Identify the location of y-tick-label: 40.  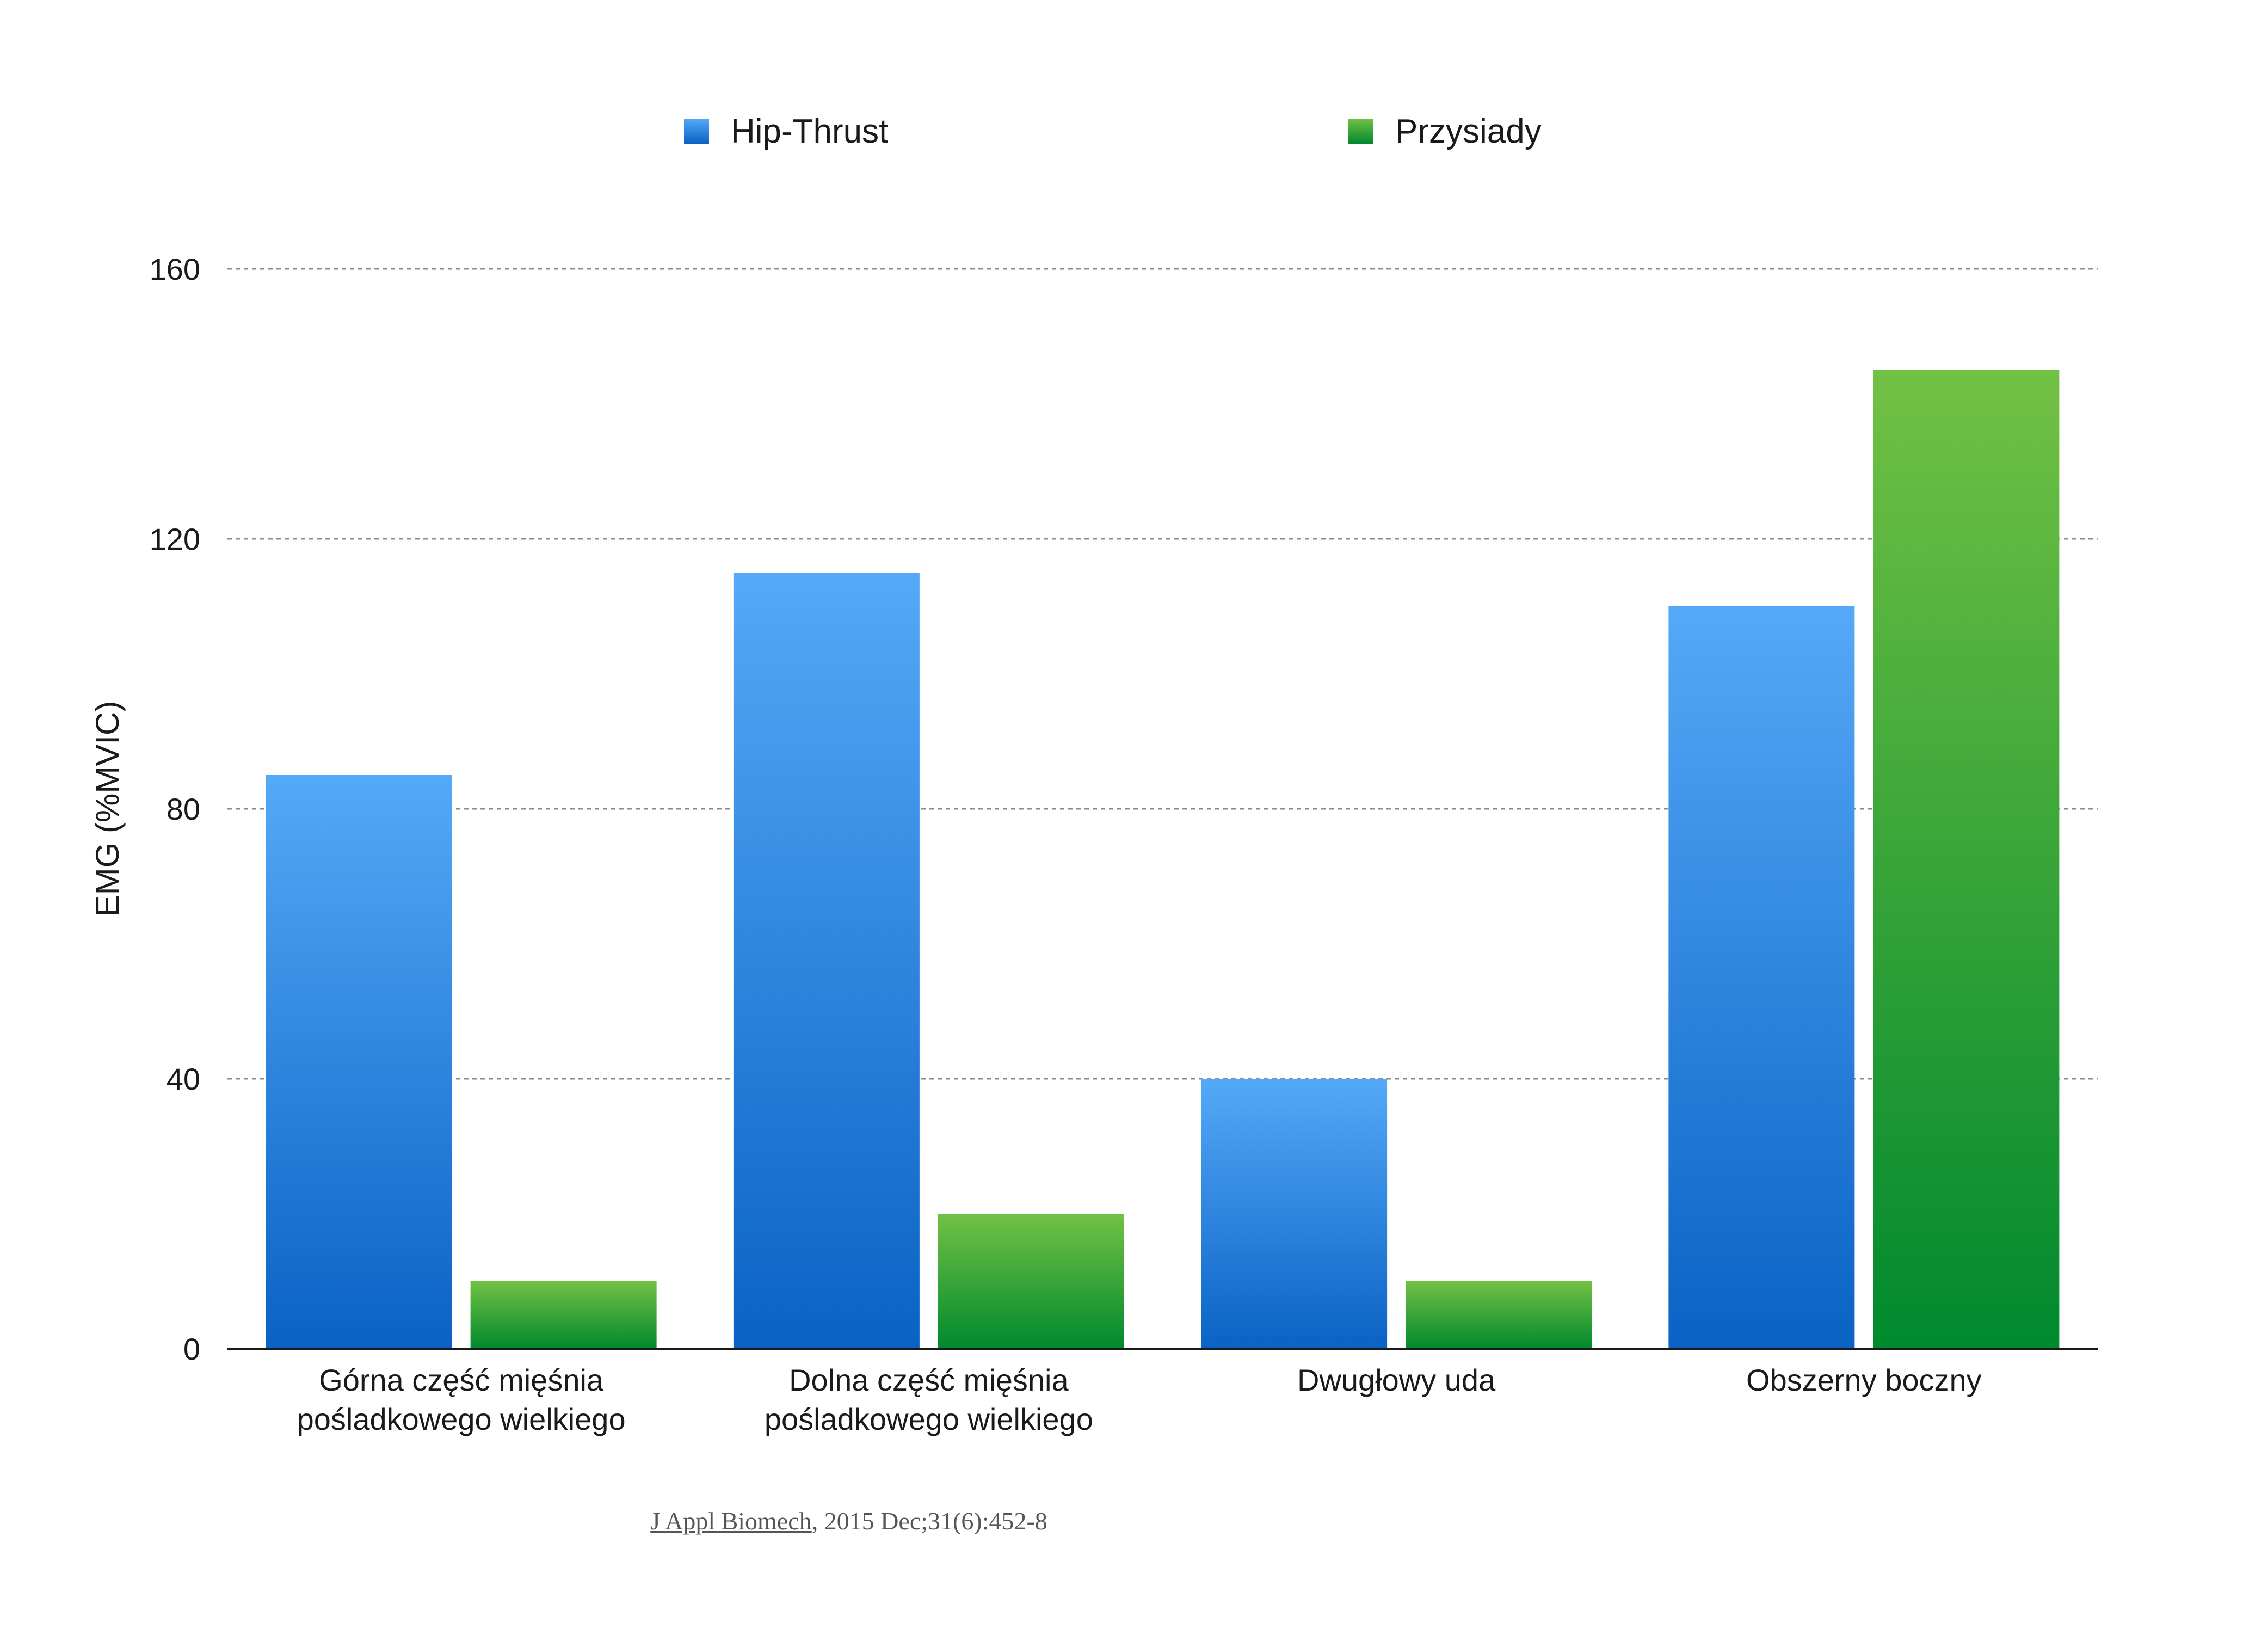
(183, 1079).